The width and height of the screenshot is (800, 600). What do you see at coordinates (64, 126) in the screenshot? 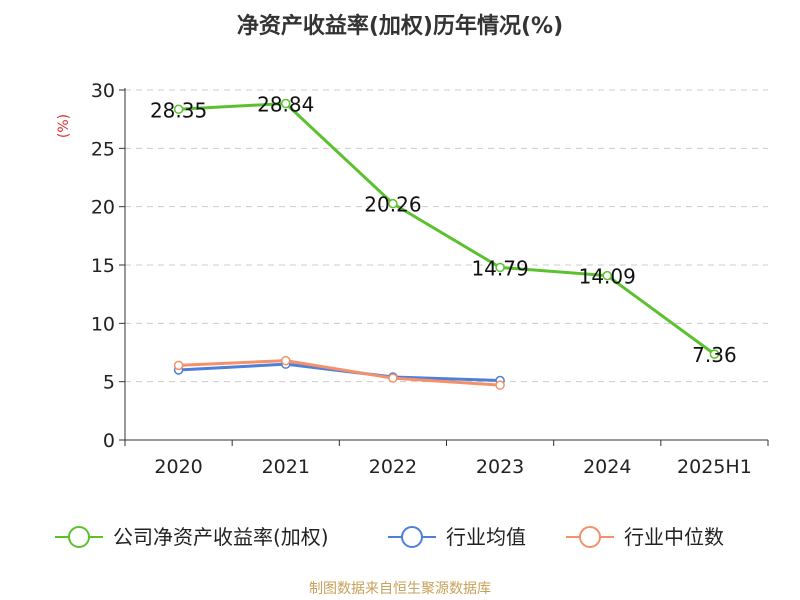
I see `y-axis-label: (%)` at bounding box center [64, 126].